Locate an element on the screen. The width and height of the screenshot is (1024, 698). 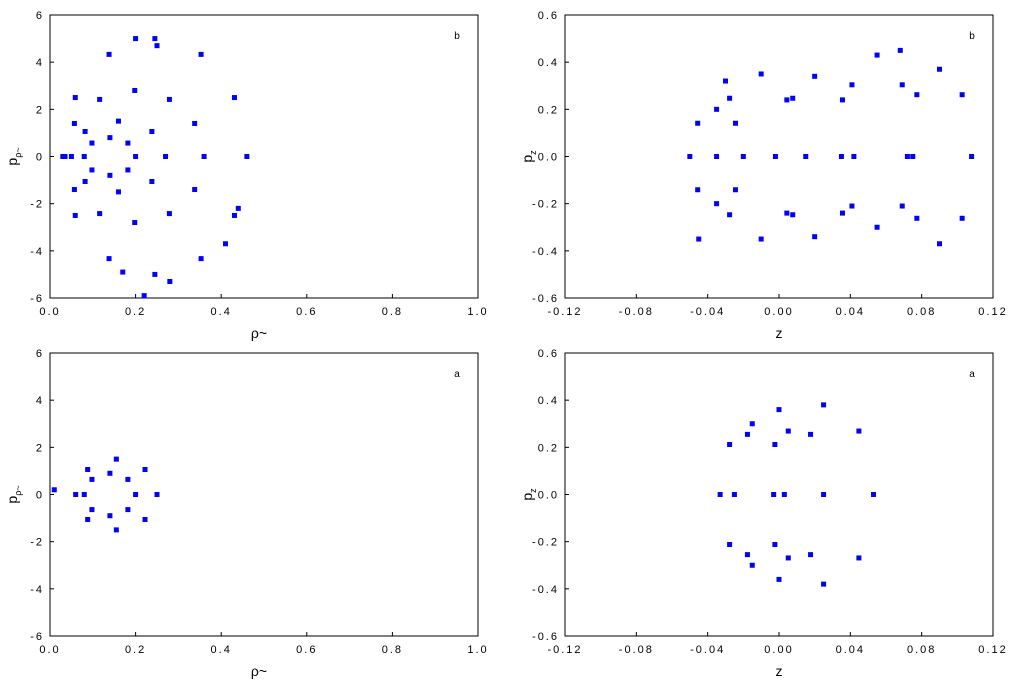
y-axis-label: pz is located at coordinates (528, 494).